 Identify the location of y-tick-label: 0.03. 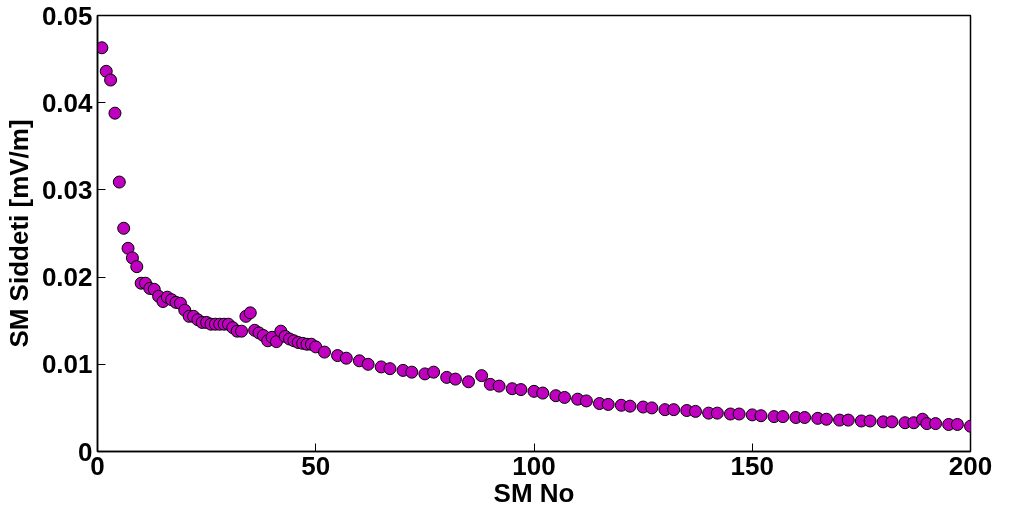
(67, 189).